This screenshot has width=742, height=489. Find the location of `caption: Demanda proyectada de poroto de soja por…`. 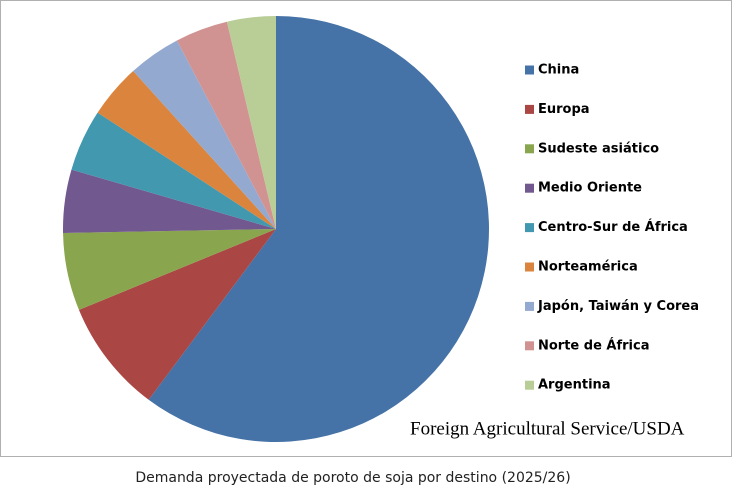

caption: Demanda proyectada de poroto de soja por… is located at coordinates (352, 478).